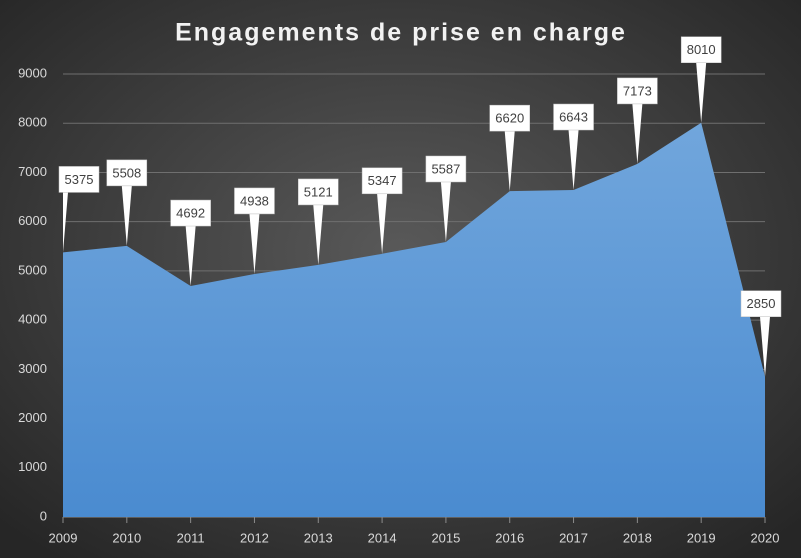 The height and width of the screenshot is (558, 801). I want to click on data-label: 5121, so click(318, 191).